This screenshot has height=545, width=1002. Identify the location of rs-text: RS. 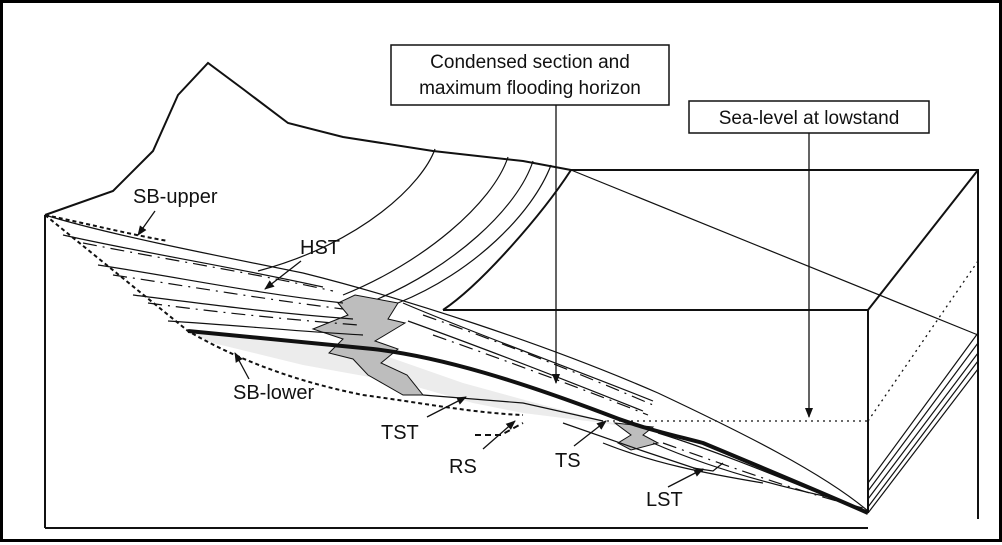
(463, 467).